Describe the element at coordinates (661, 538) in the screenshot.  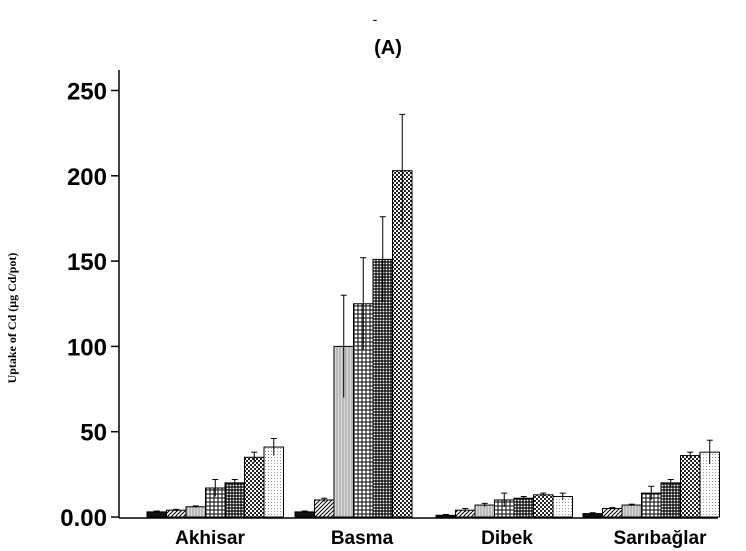
I see `x-category-label: Sarıbağlar` at that location.